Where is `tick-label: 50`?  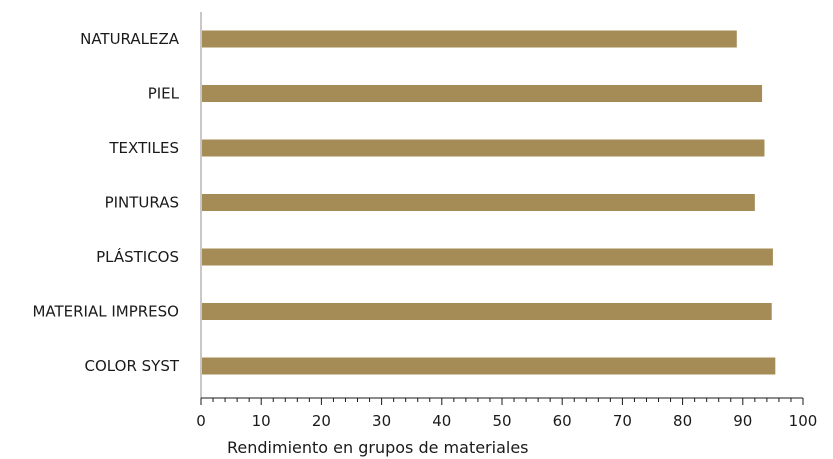 tick-label: 50 is located at coordinates (501, 421).